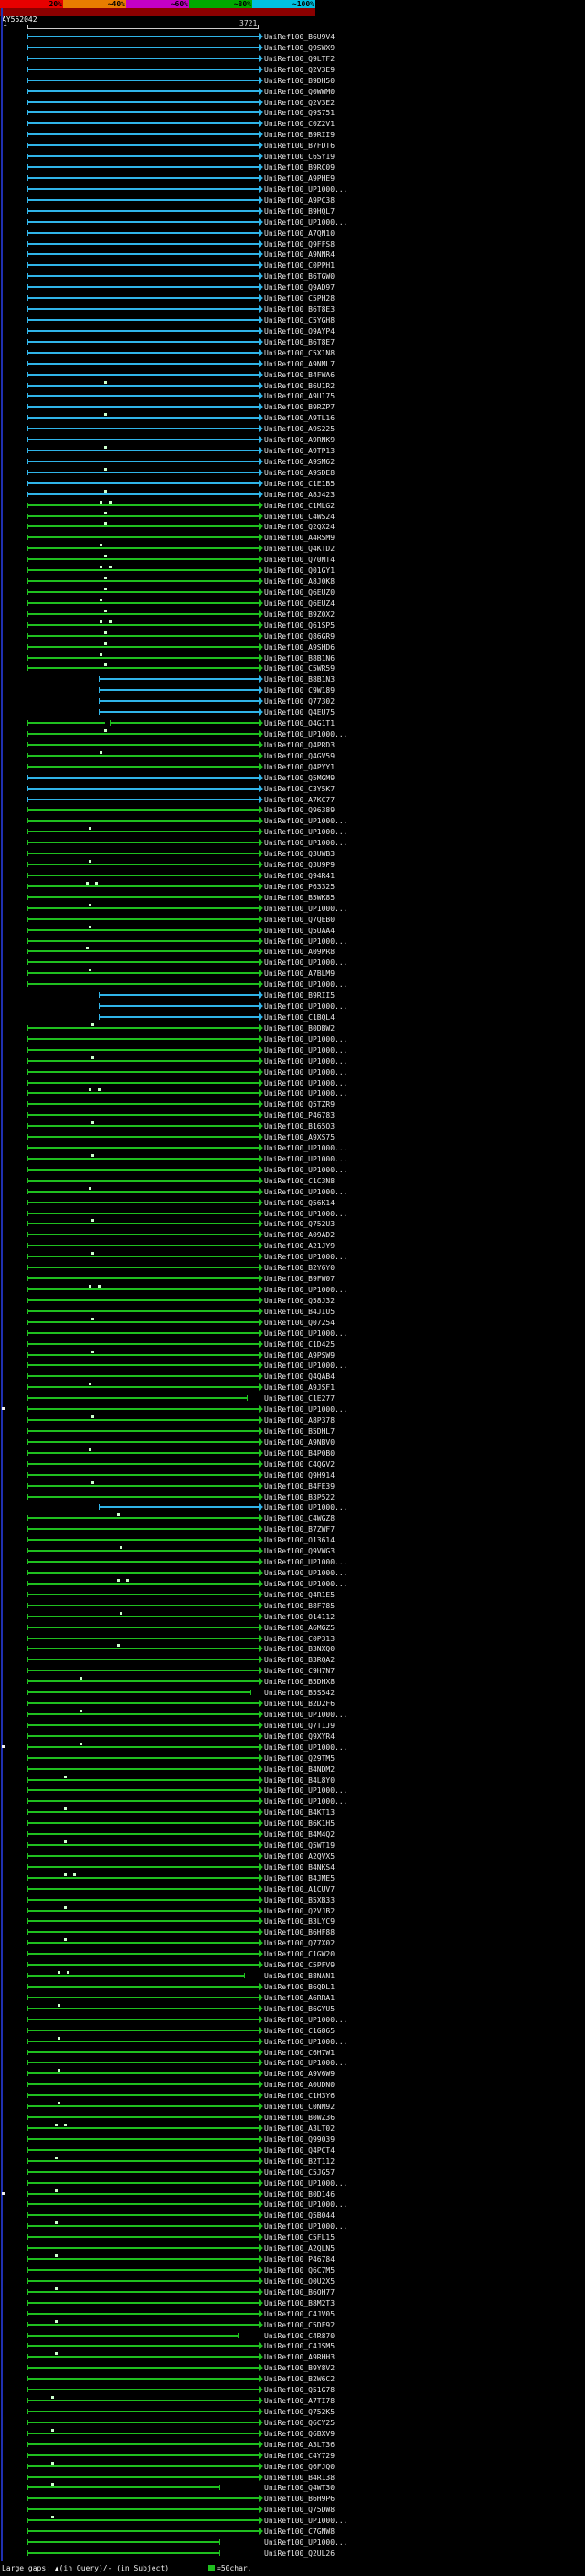 The width and height of the screenshot is (585, 2576). Describe the element at coordinates (299, 1518) in the screenshot. I see `hit-label: UniRef100_C4WGZ8` at that location.